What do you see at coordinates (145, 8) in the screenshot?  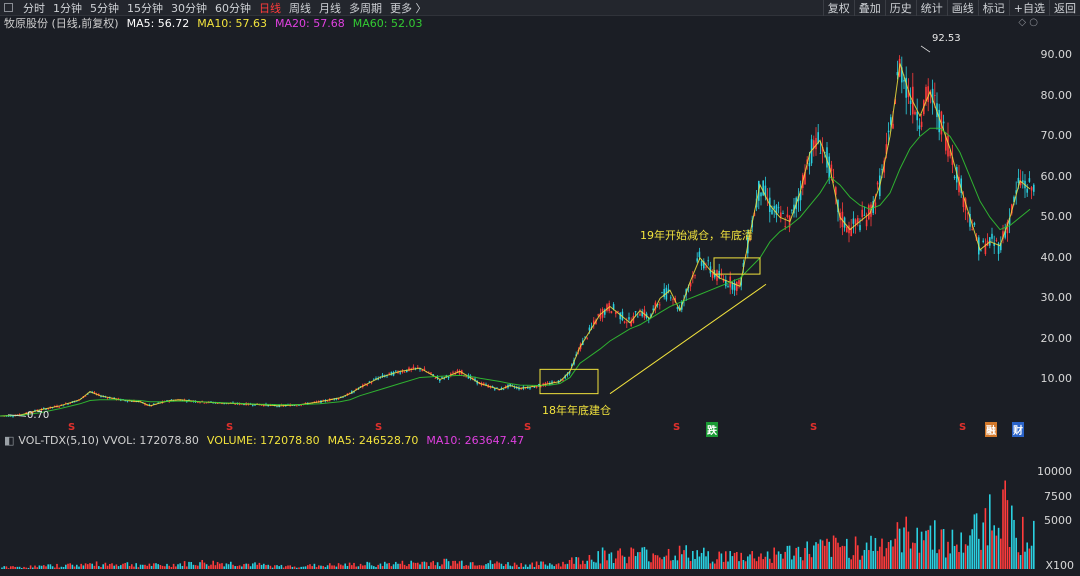 I see `period-15min: 15分钟` at bounding box center [145, 8].